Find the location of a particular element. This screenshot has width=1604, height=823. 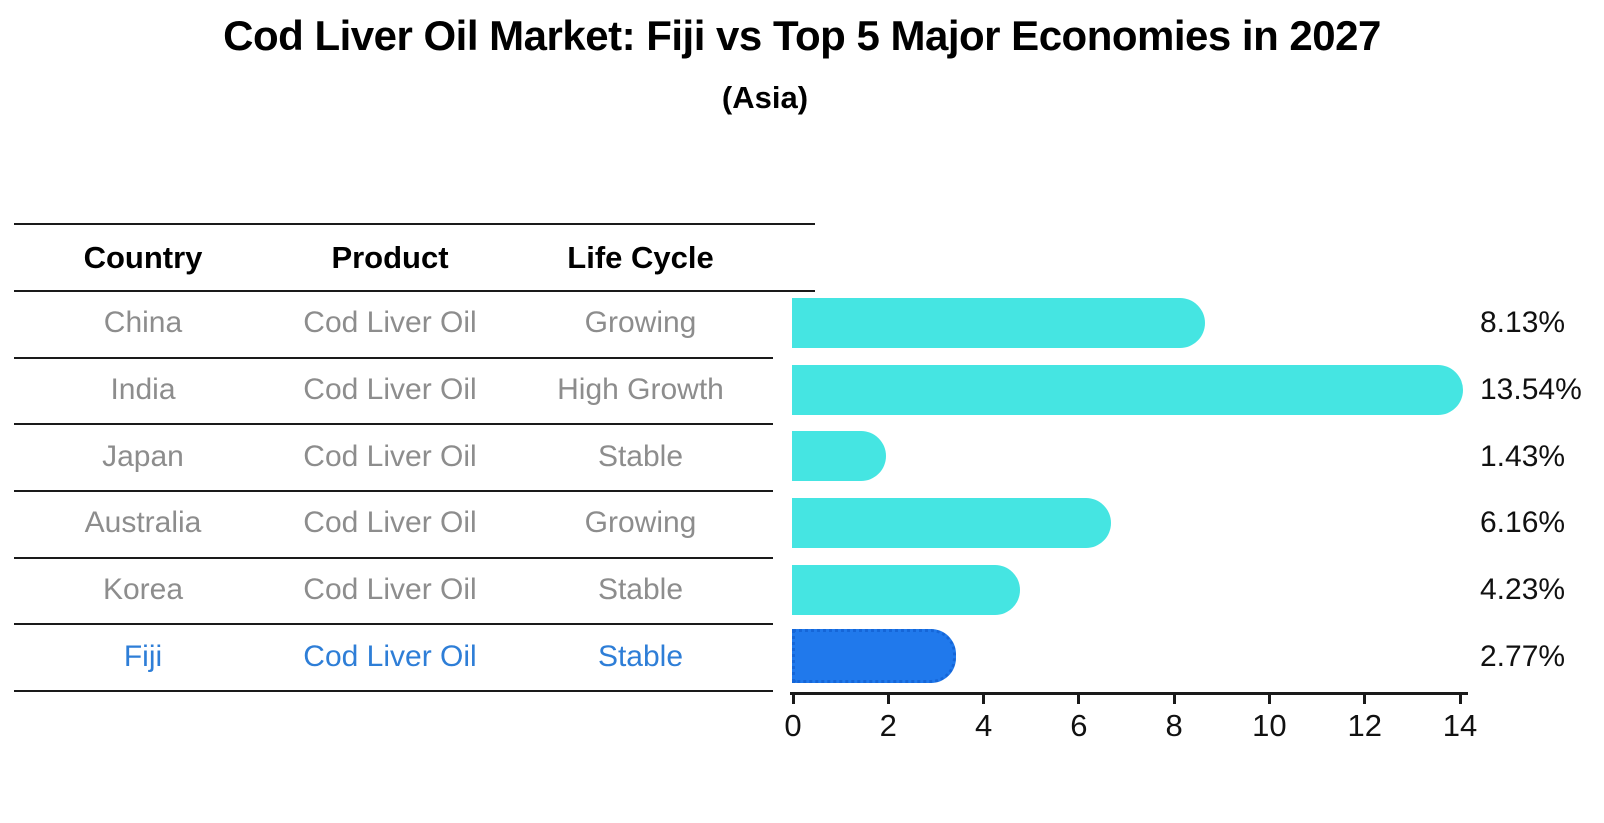

bar-value-label: 4.23% is located at coordinates (1523, 589).